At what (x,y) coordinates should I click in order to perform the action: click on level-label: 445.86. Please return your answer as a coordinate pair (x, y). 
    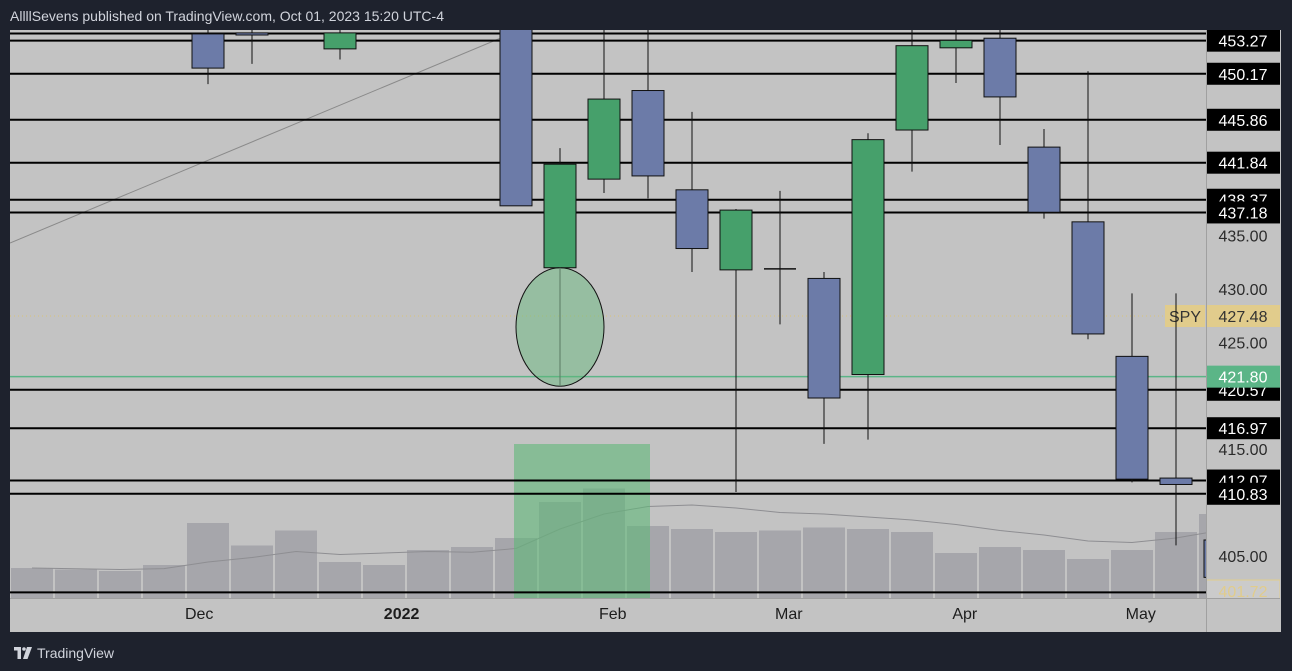
    Looking at the image, I should click on (1243, 121).